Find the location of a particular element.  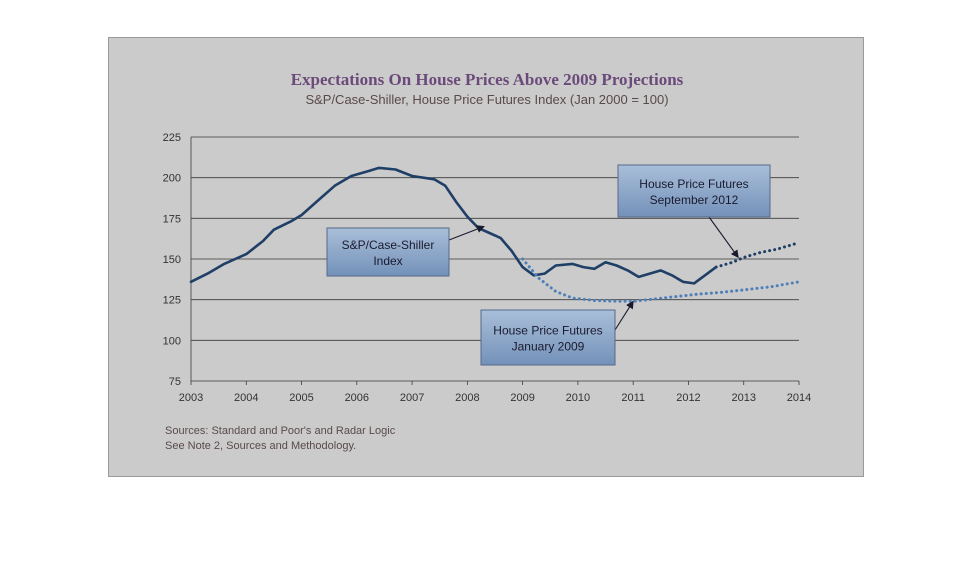

x-tick-label-2012: 2012 is located at coordinates (688, 398).